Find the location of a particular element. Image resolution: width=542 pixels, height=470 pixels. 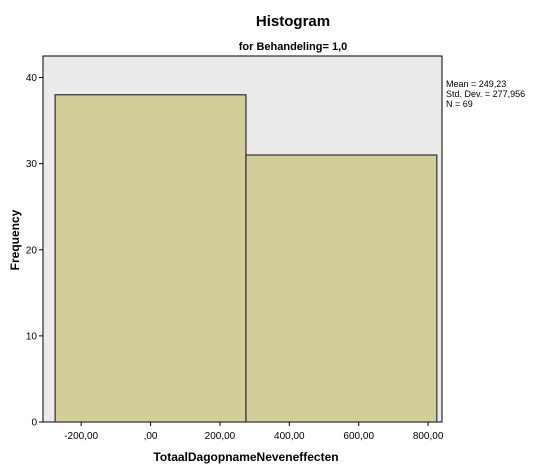

y-tick-label: 20 is located at coordinates (32, 250).